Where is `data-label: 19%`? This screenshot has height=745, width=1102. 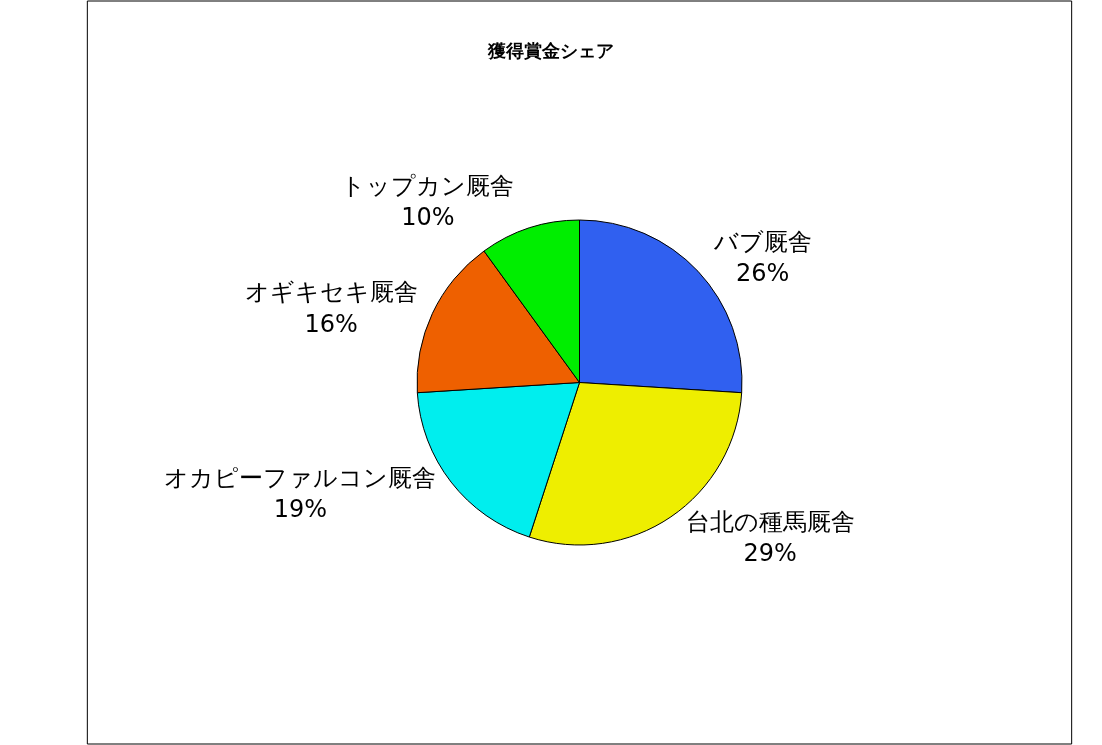 data-label: 19% is located at coordinates (300, 508).